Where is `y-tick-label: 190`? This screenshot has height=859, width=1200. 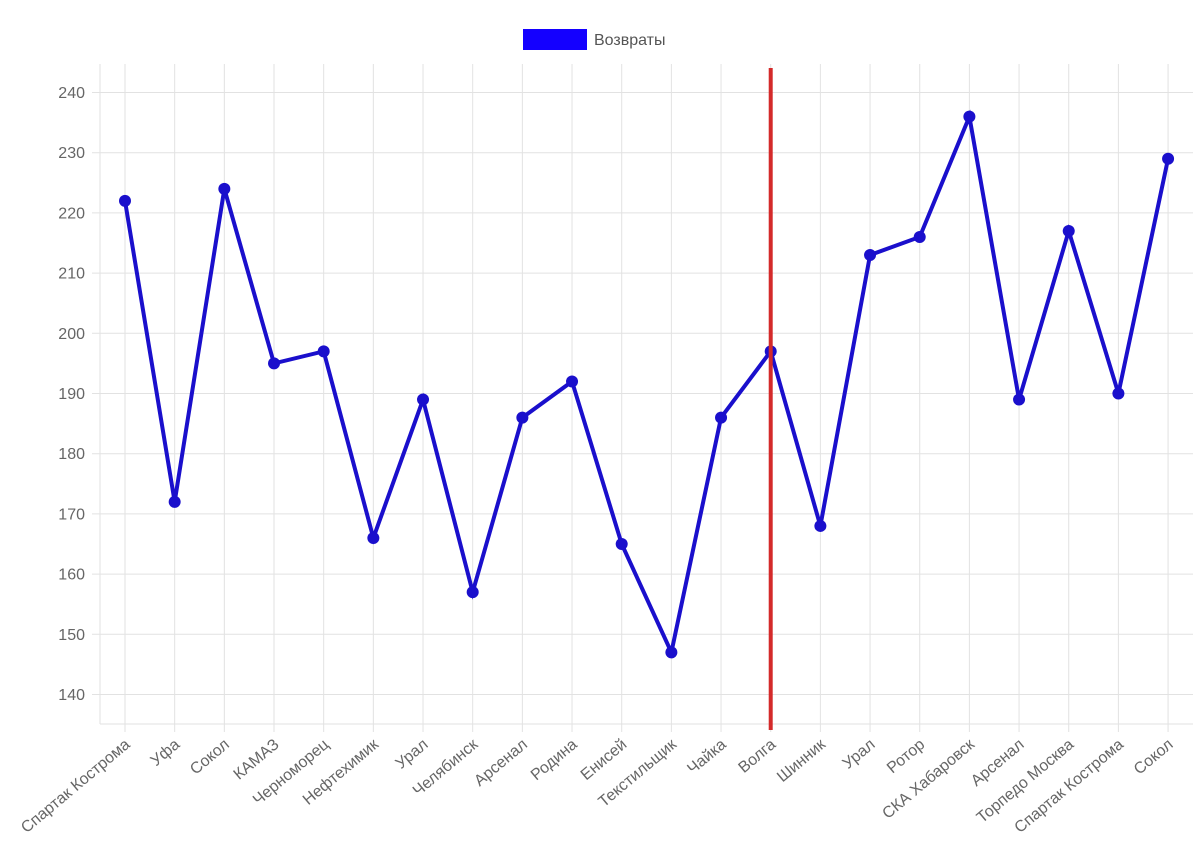 y-tick-label: 190 is located at coordinates (71, 394).